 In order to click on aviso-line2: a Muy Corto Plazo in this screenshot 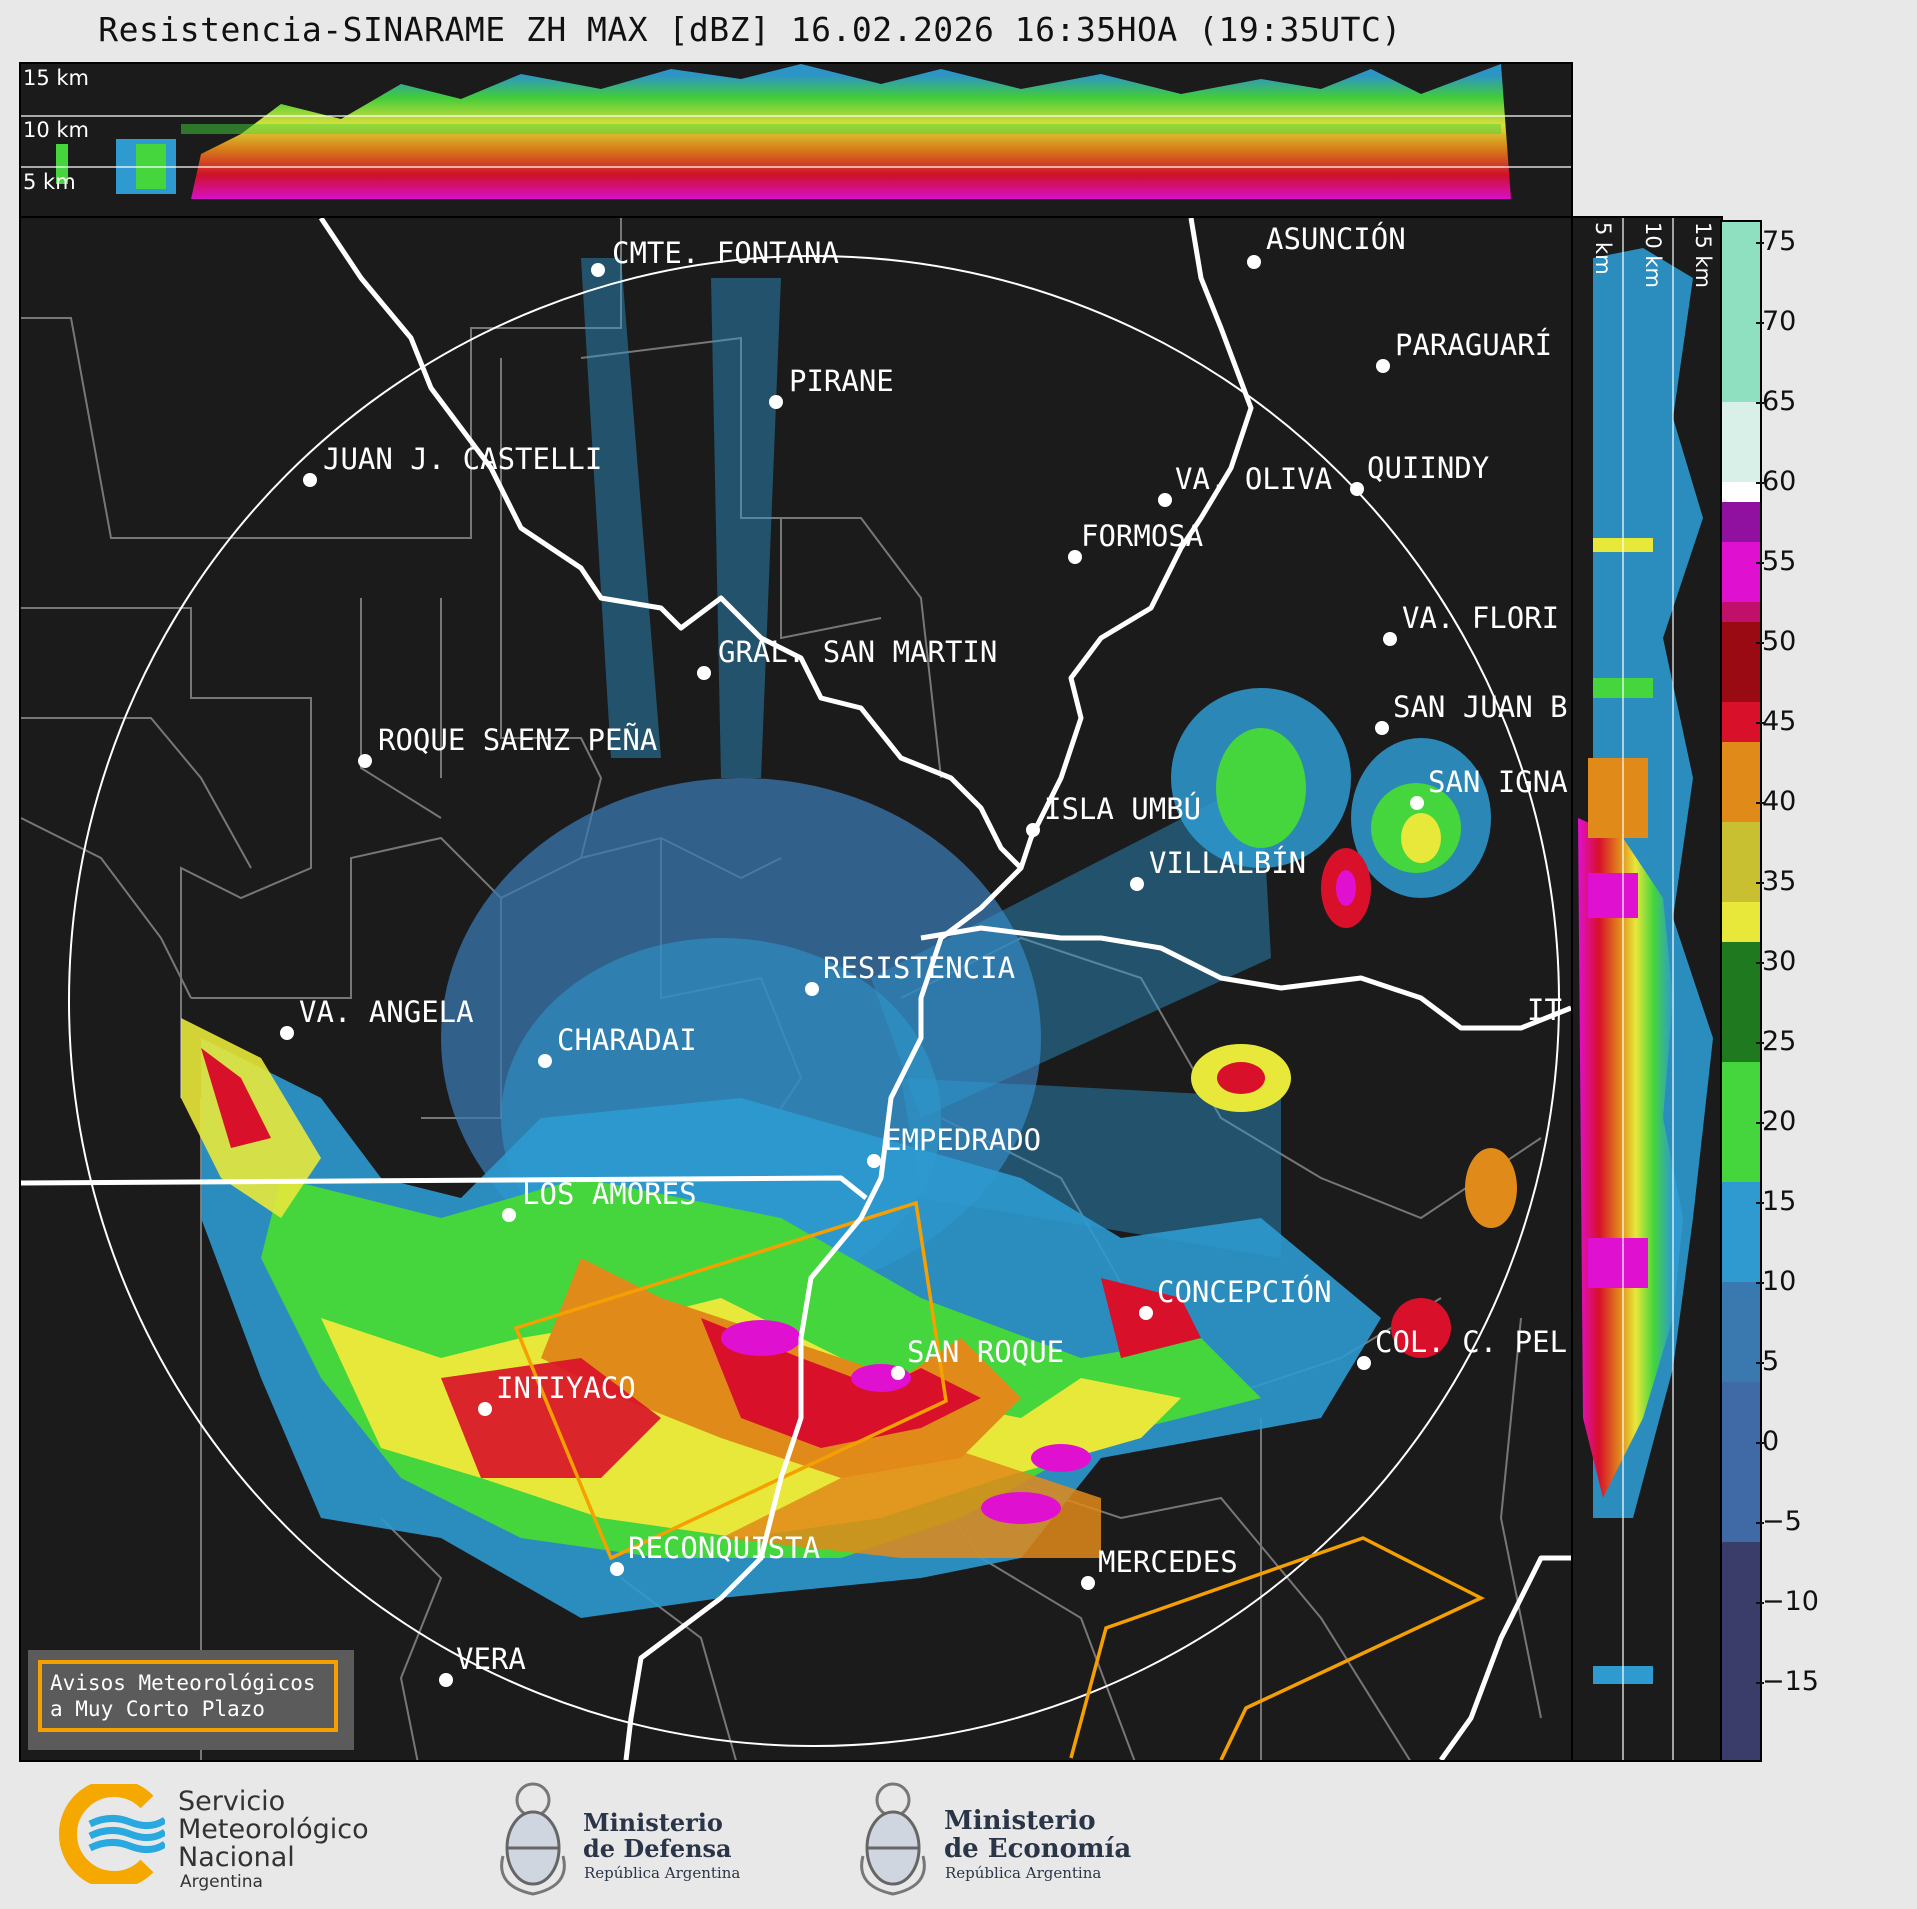, I will do `click(157, 1709)`.